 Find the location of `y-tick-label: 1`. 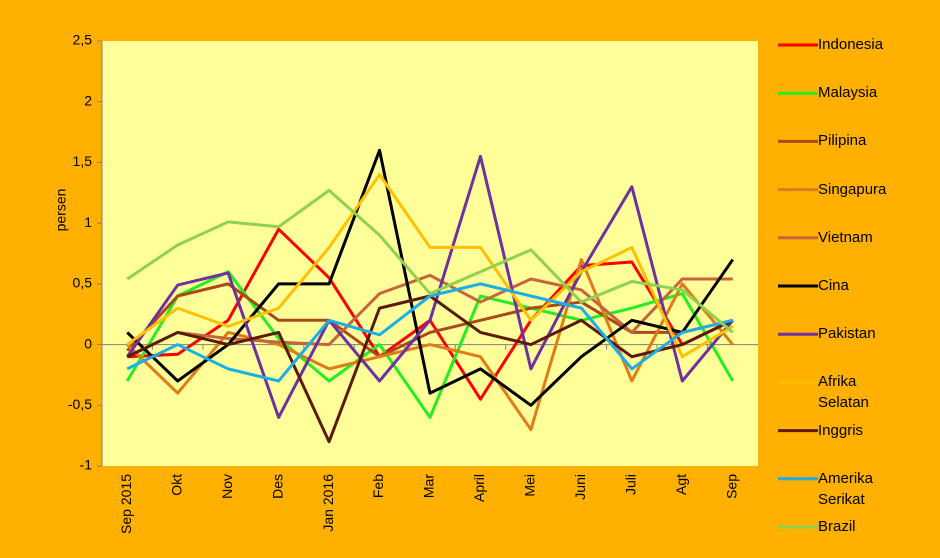

y-tick-label: 1 is located at coordinates (88, 222).